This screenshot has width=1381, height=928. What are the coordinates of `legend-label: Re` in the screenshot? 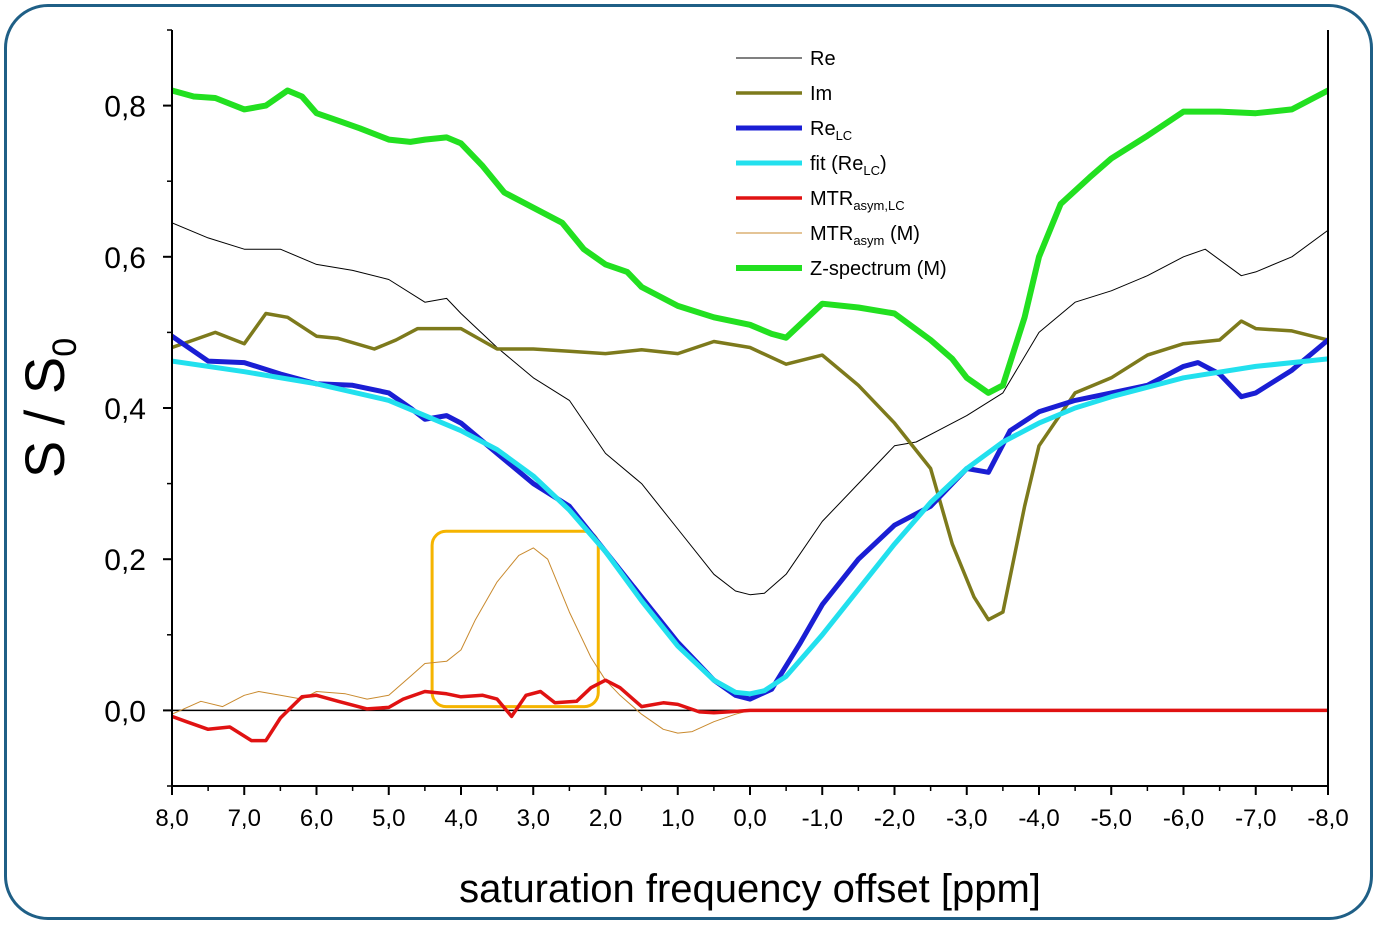 It's located at (823, 59).